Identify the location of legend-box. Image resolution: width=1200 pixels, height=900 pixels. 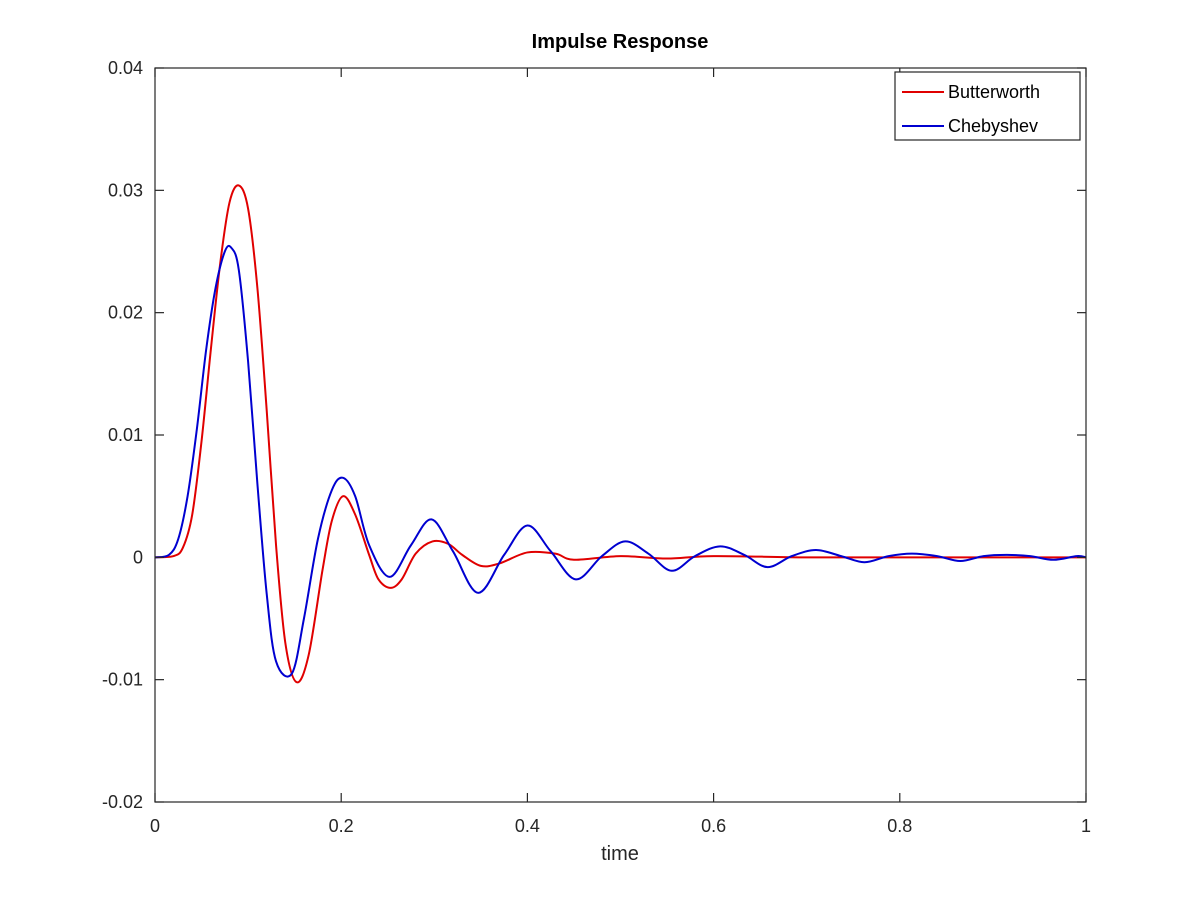
(987, 106).